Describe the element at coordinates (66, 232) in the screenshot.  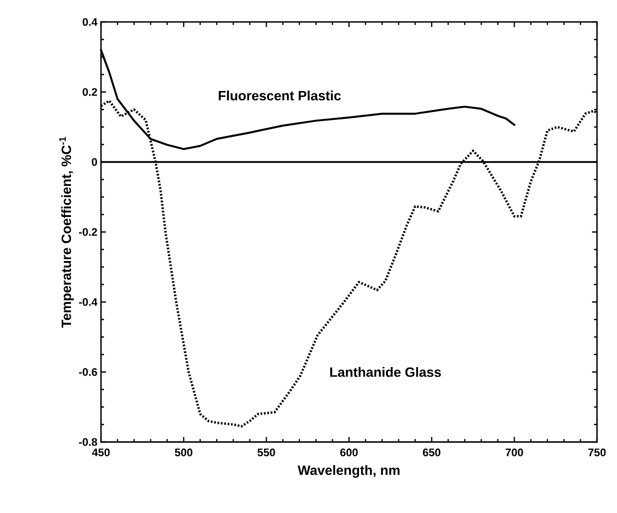
I see `y-axis-title: Temperature Coefficient, %C$^{-1}$` at that location.